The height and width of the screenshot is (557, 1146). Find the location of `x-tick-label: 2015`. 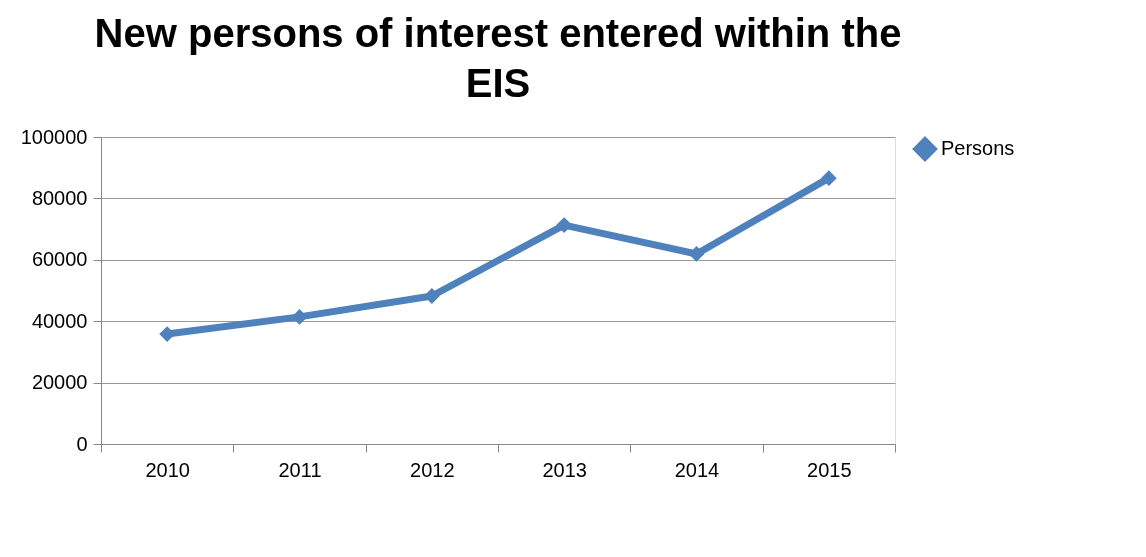

x-tick-label: 2015 is located at coordinates (829, 469).